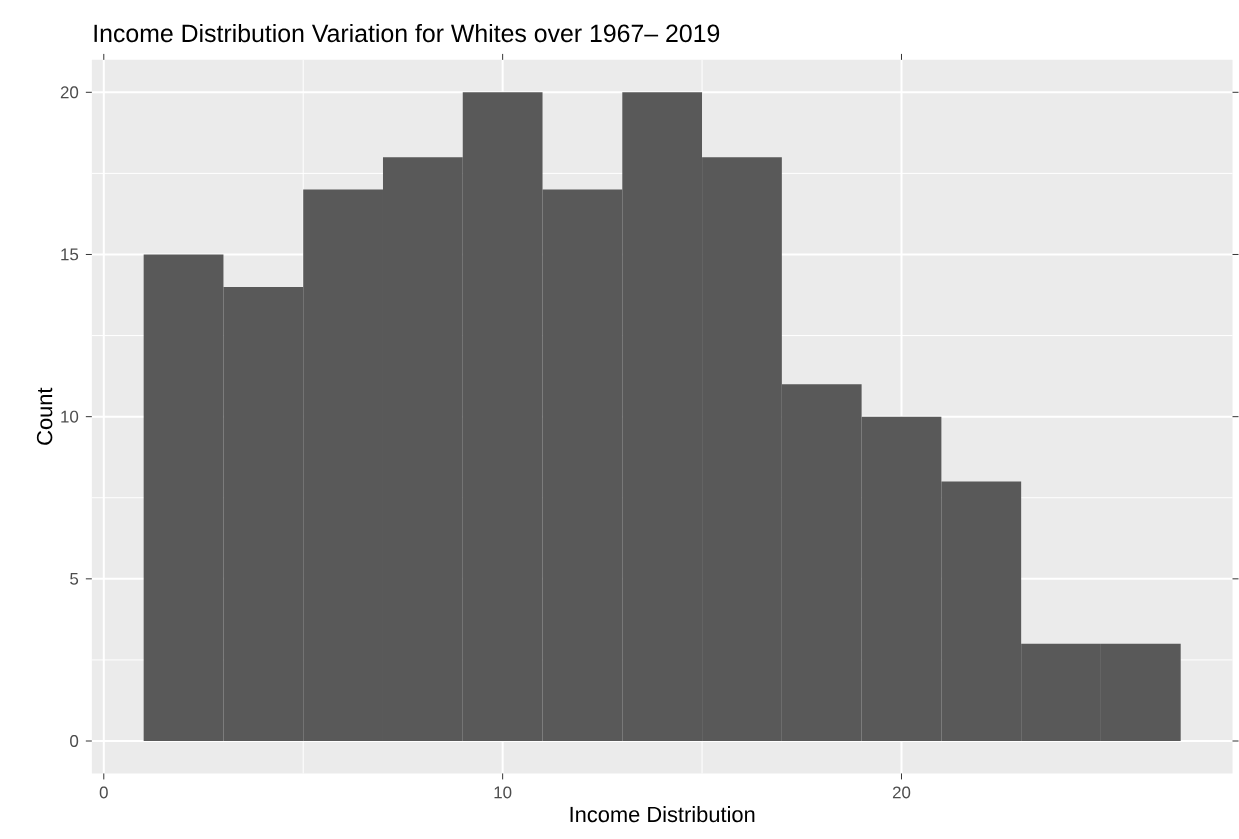  Describe the element at coordinates (407, 32) in the screenshot. I see `chart-title: Income Distribution Variation for Whites over 1967– 2019` at that location.